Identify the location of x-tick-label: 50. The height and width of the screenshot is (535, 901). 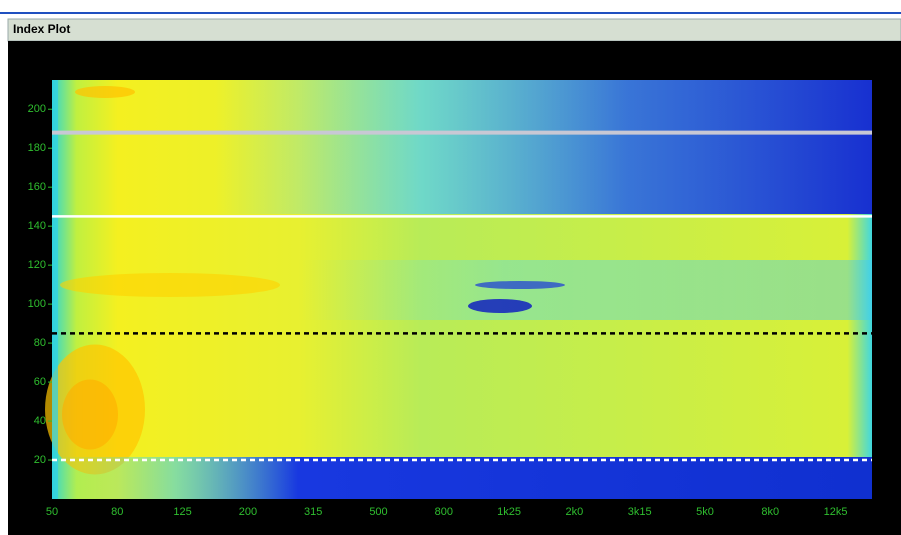
(52, 512).